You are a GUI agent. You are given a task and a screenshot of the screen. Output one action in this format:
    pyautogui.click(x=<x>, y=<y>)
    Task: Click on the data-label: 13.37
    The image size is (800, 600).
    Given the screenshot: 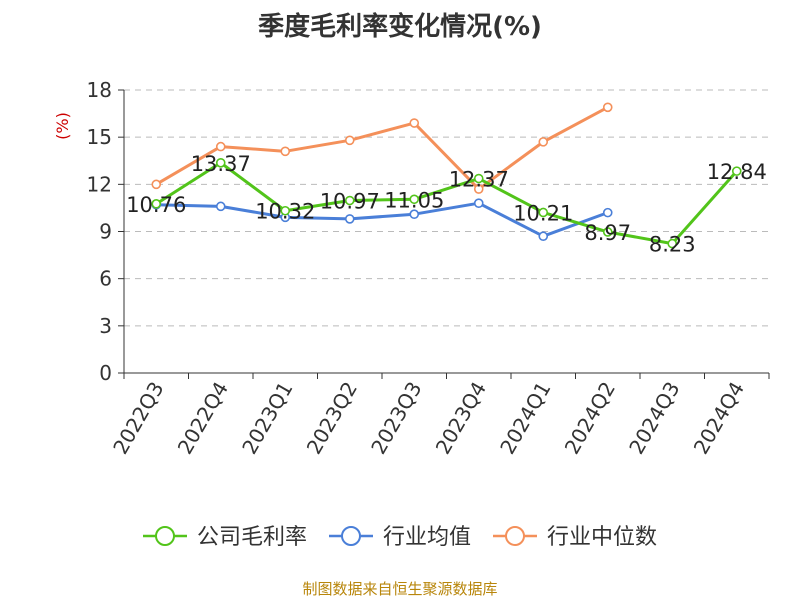 What is the action you would take?
    pyautogui.click(x=221, y=164)
    